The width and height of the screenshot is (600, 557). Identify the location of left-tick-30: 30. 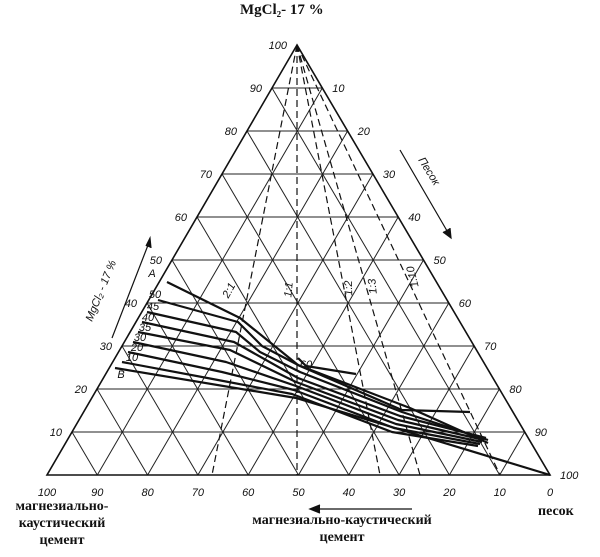
(106, 347).